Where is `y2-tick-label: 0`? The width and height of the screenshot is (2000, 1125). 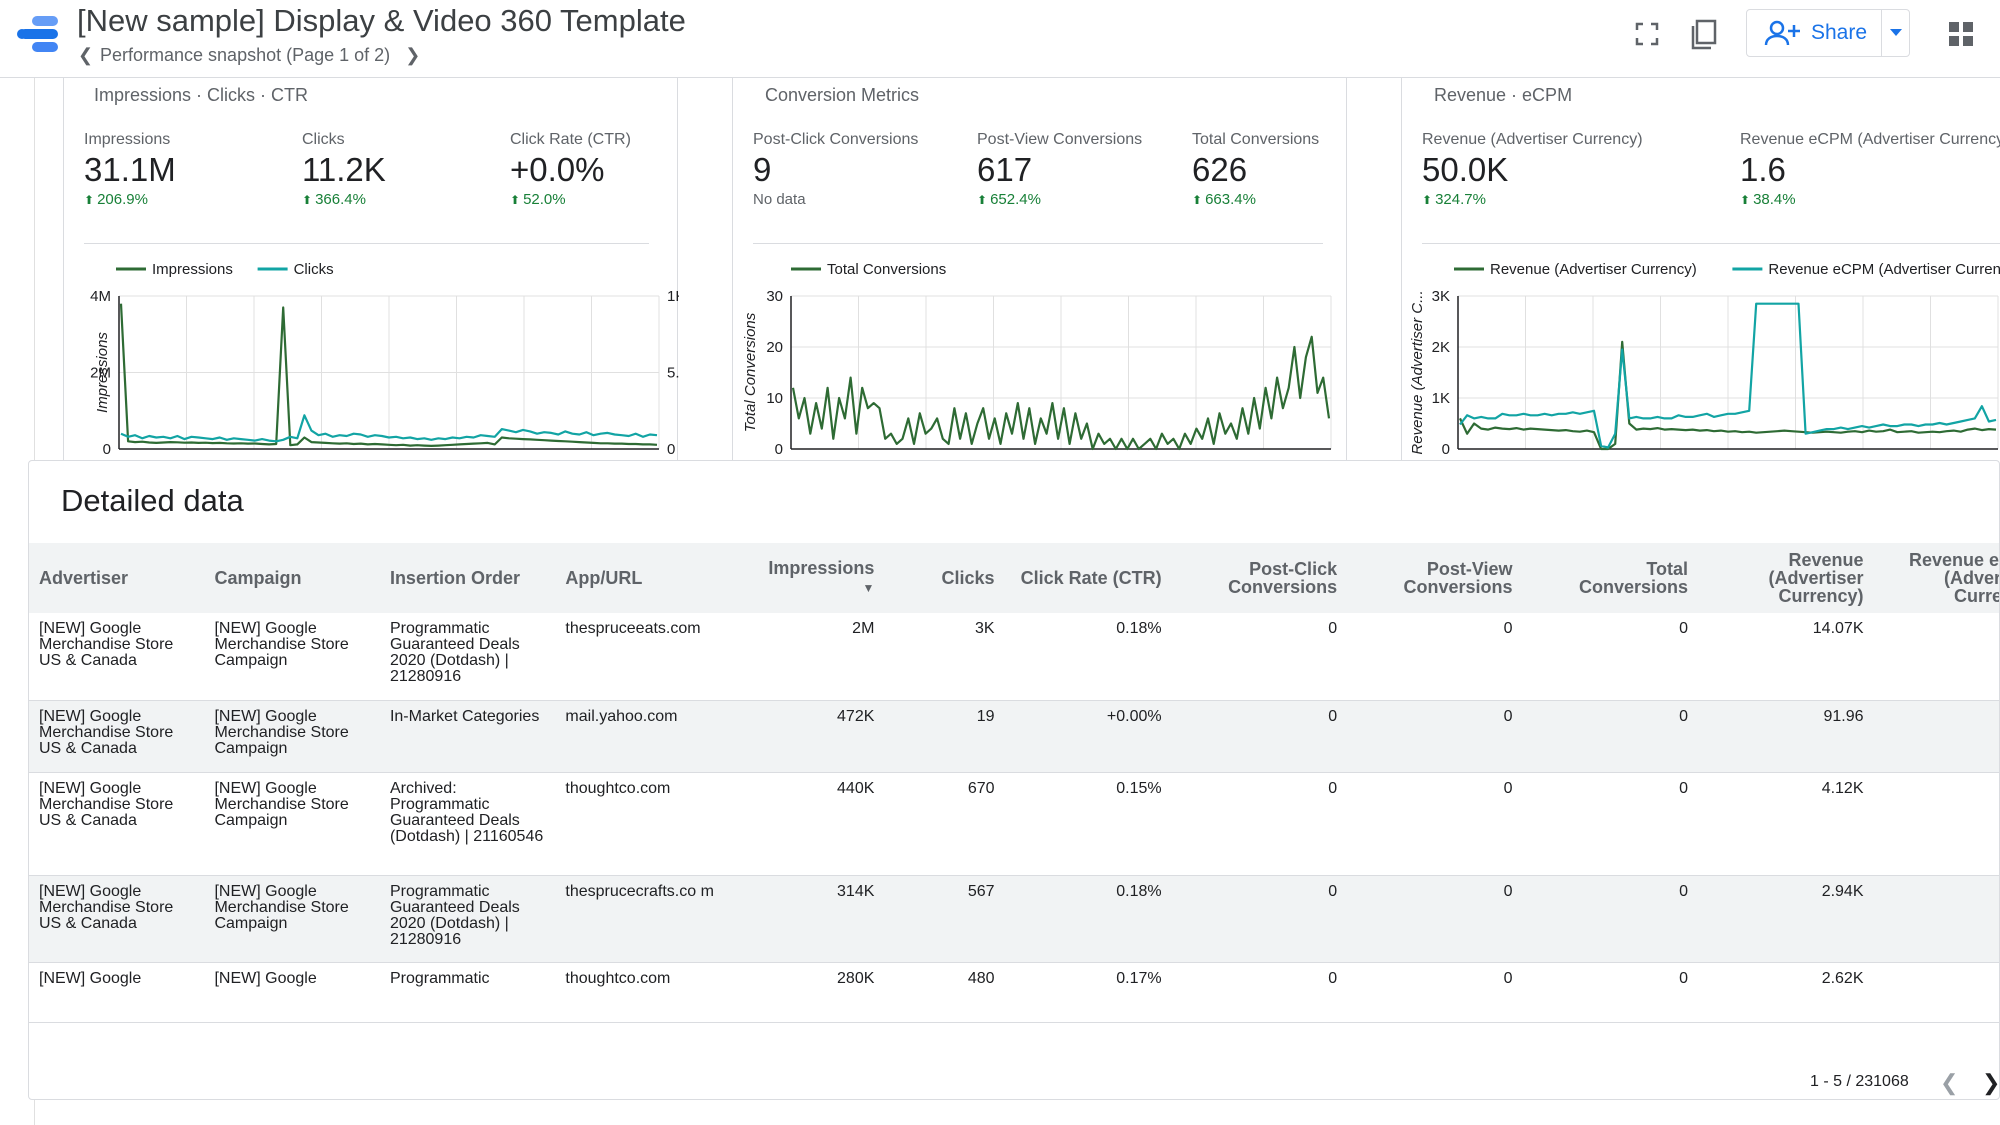
y2-tick-label: 0 is located at coordinates (671, 449).